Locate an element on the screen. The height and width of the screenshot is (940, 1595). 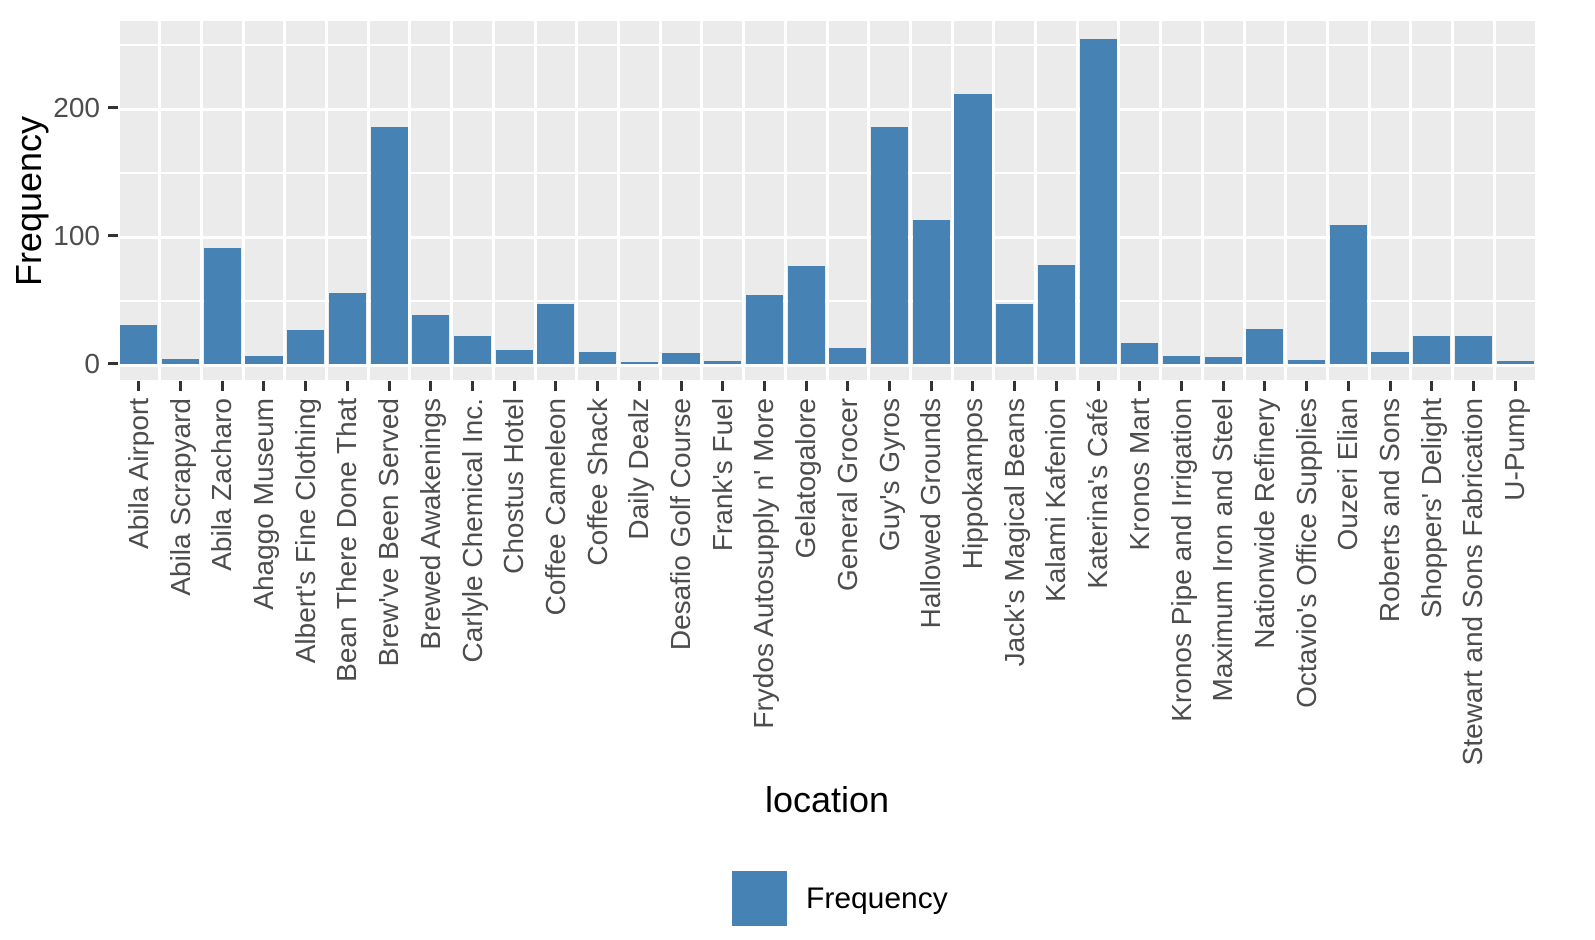
y-tick-label: 200 is located at coordinates (76, 107).